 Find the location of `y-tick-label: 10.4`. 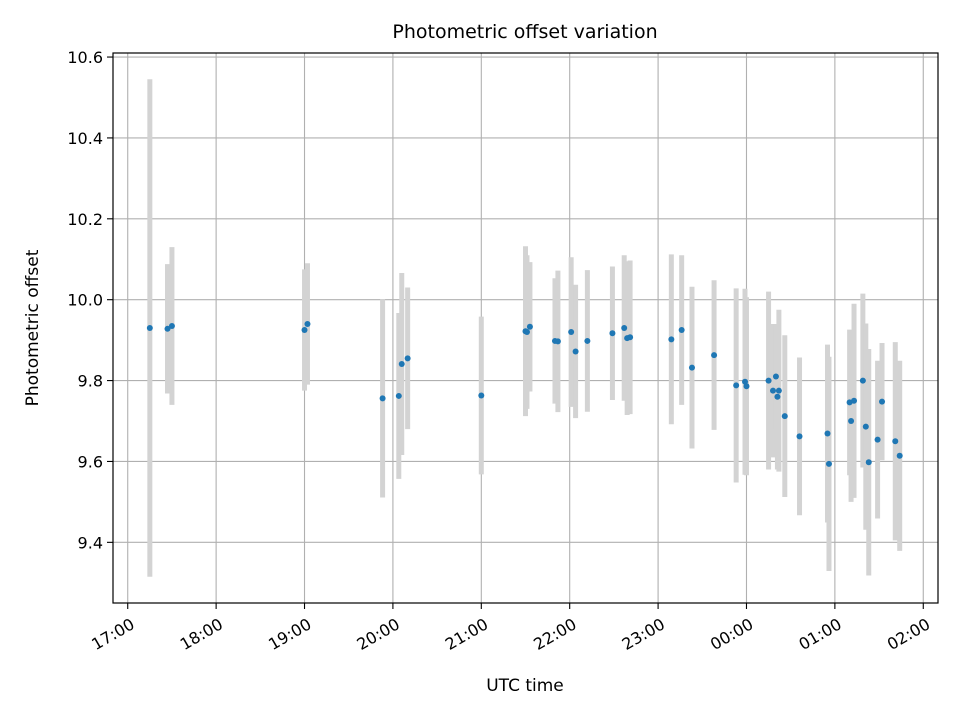

y-tick-label: 10.4 is located at coordinates (85, 138).